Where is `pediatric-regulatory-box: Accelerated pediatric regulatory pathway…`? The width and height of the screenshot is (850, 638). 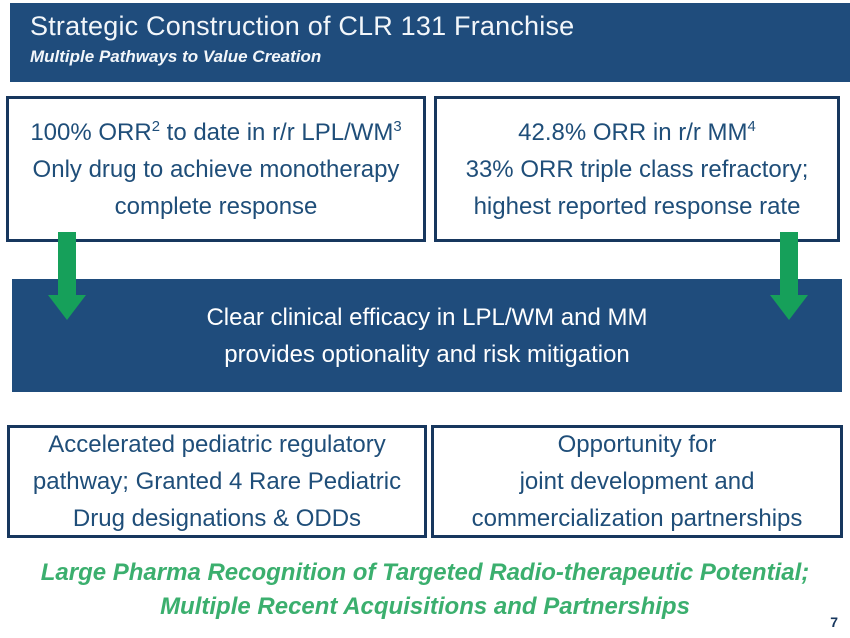 pediatric-regulatory-box: Accelerated pediatric regulatory pathway… is located at coordinates (217, 481).